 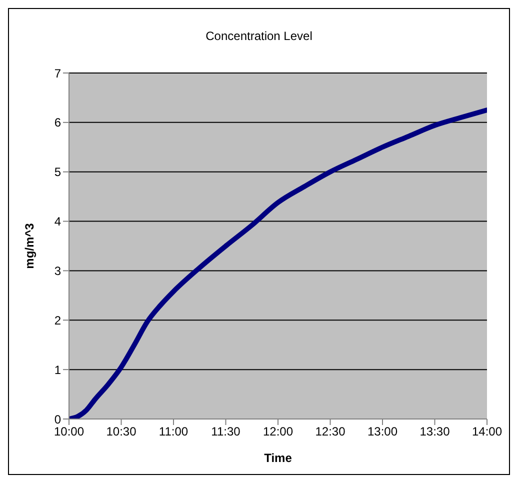 What do you see at coordinates (226, 431) in the screenshot?
I see `x-tick-label: 11:30` at bounding box center [226, 431].